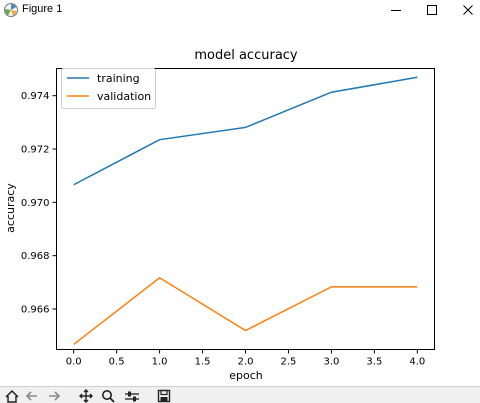  I want to click on zoom-button, so click(108, 396).